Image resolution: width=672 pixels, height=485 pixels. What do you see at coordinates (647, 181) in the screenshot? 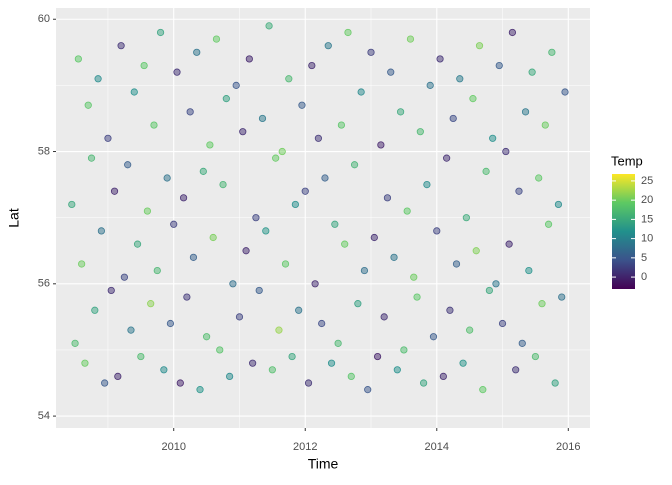
I see `colorbar-label: 25` at bounding box center [647, 181].